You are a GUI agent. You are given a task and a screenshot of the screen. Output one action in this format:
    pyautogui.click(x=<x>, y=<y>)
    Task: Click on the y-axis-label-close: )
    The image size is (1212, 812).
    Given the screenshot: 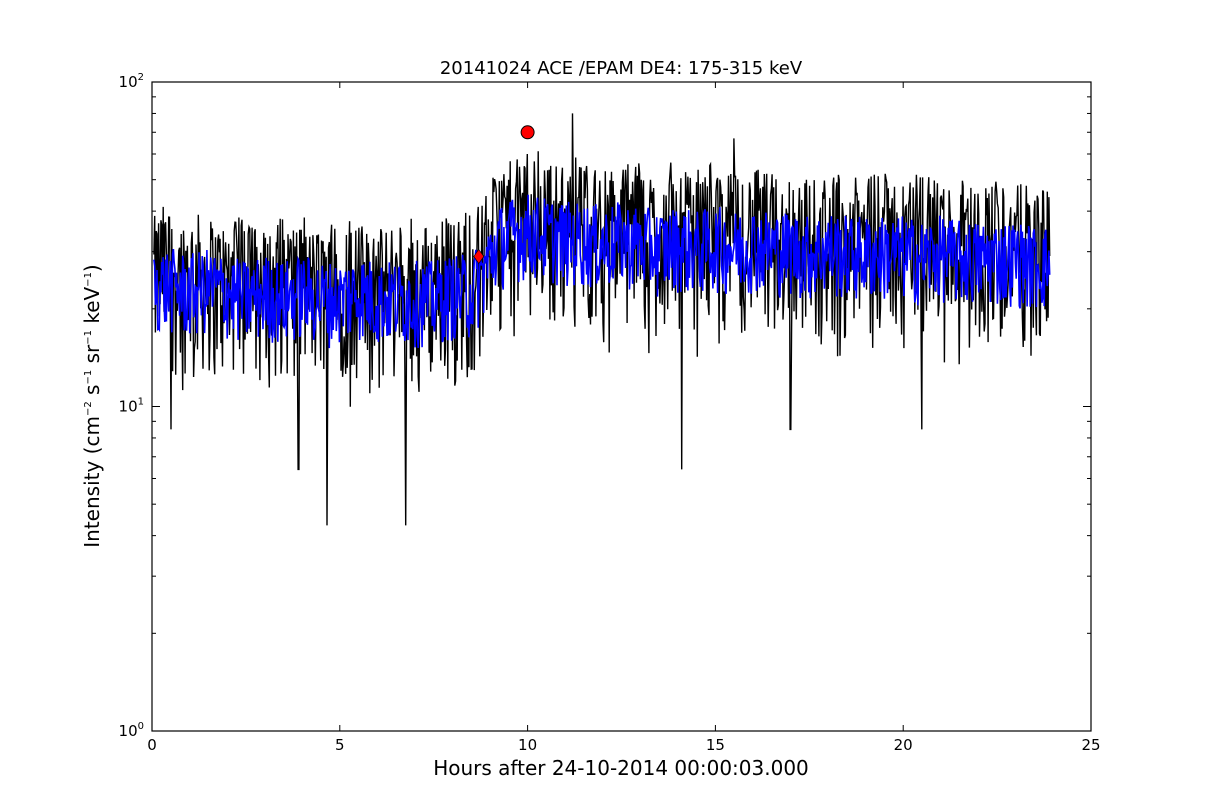 What is the action you would take?
    pyautogui.click(x=92, y=268)
    